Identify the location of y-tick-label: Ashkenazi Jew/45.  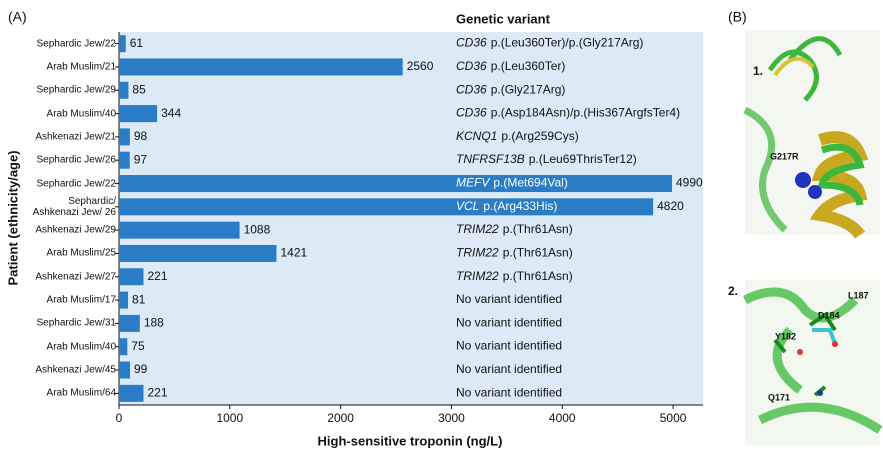
(75, 370).